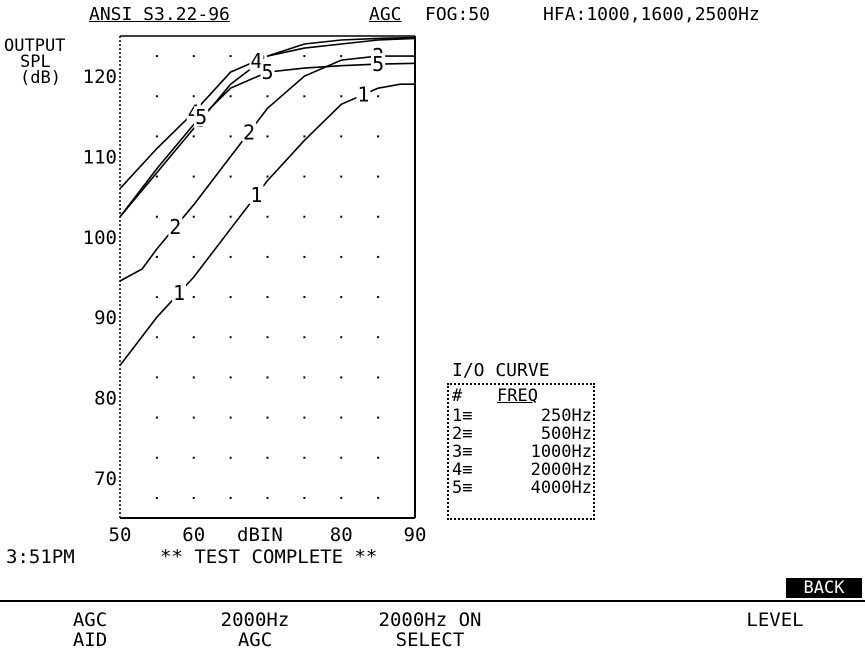  I want to click on x-tick-labels: 50 60 80 90, so click(268, 535).